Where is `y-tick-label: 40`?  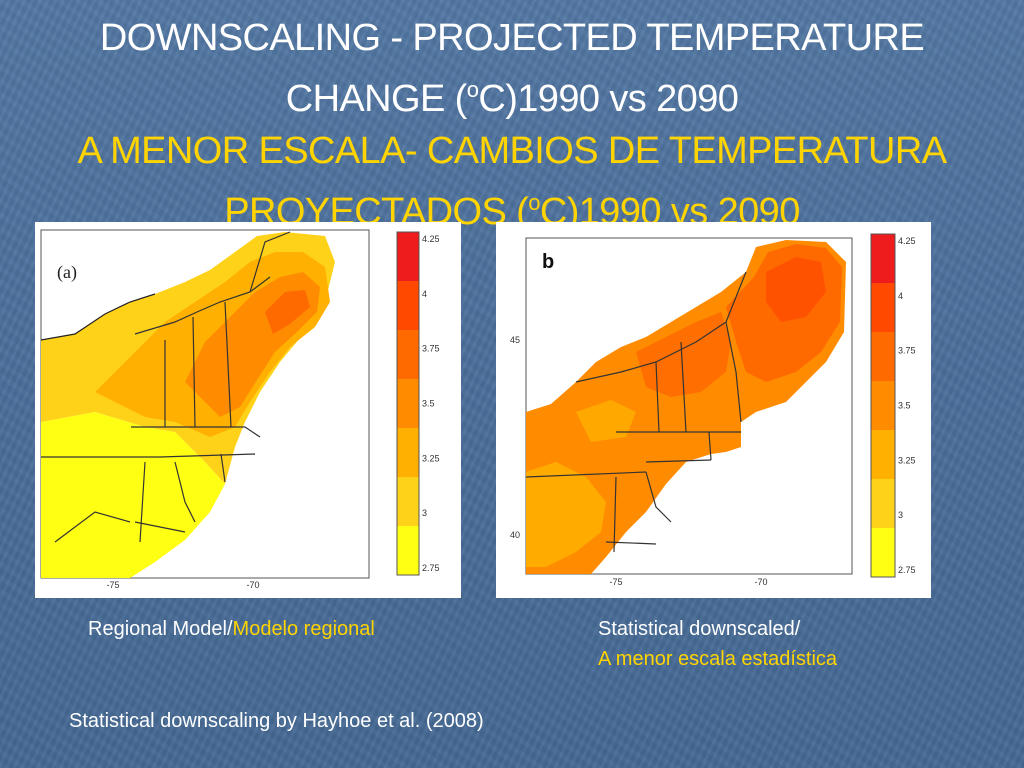 y-tick-label: 40 is located at coordinates (515, 535).